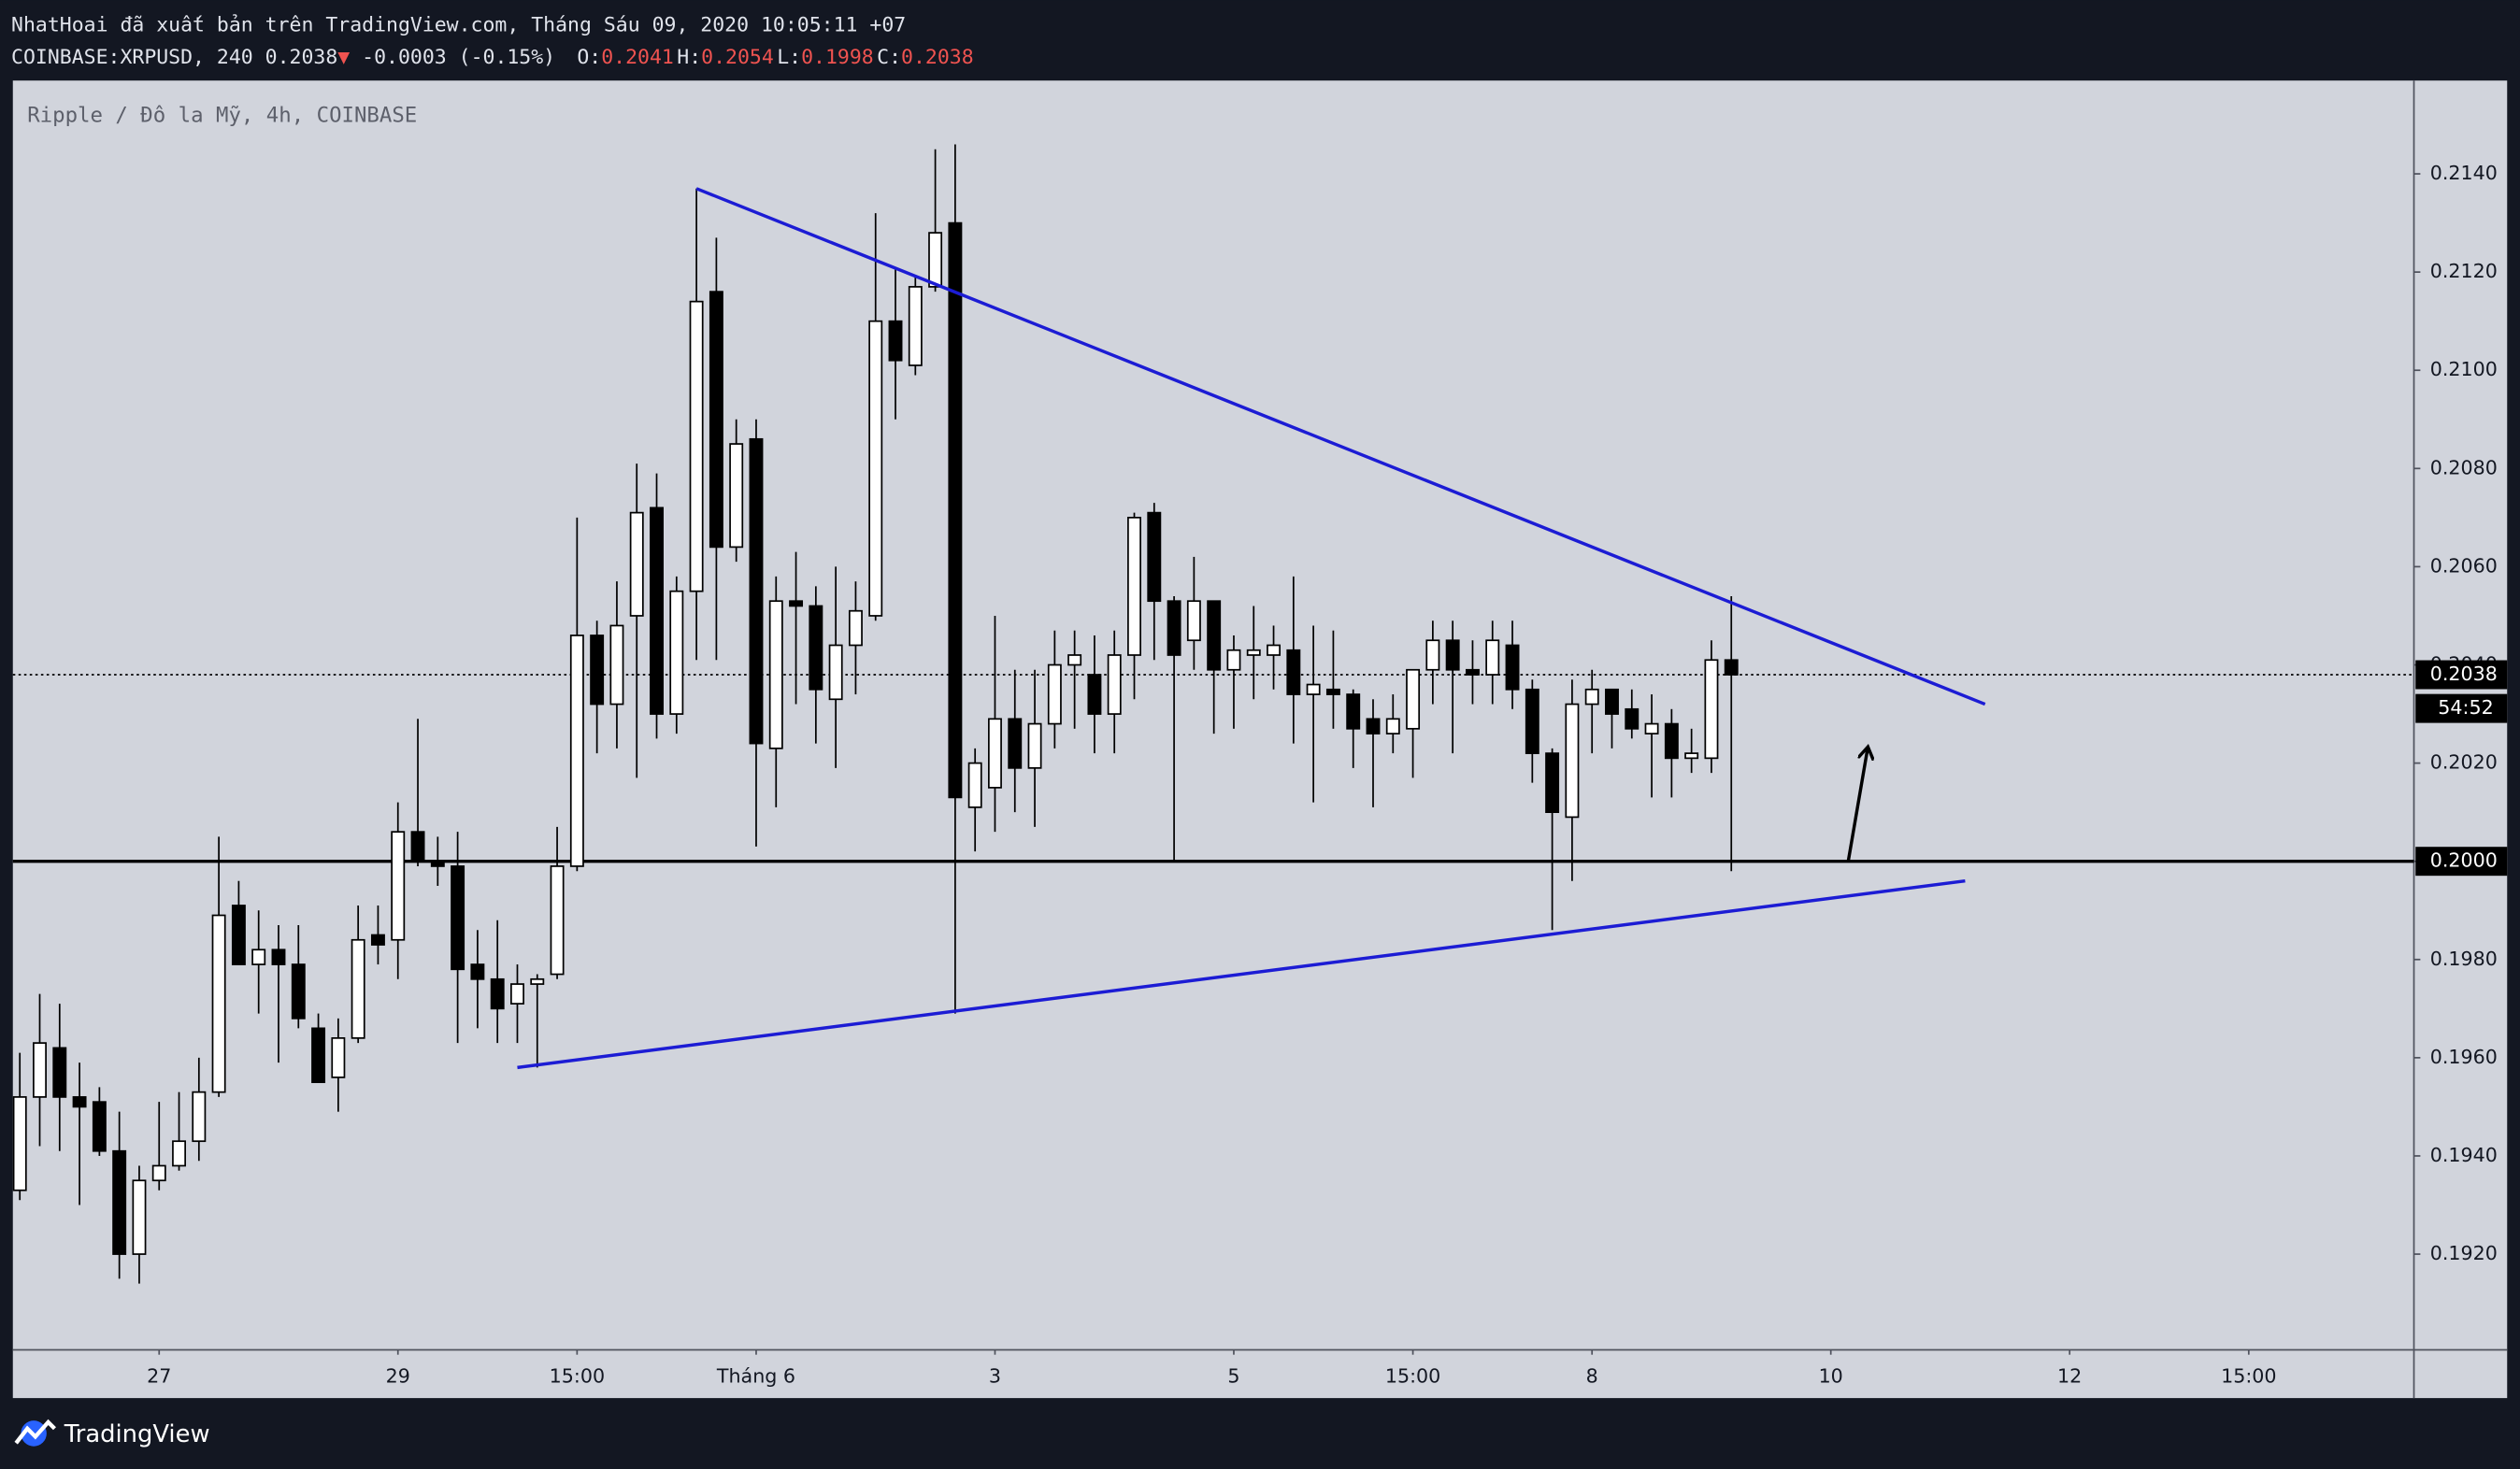 The width and height of the screenshot is (2520, 1469). Describe the element at coordinates (889, 57) in the screenshot. I see `ohlc-label: C:` at that location.